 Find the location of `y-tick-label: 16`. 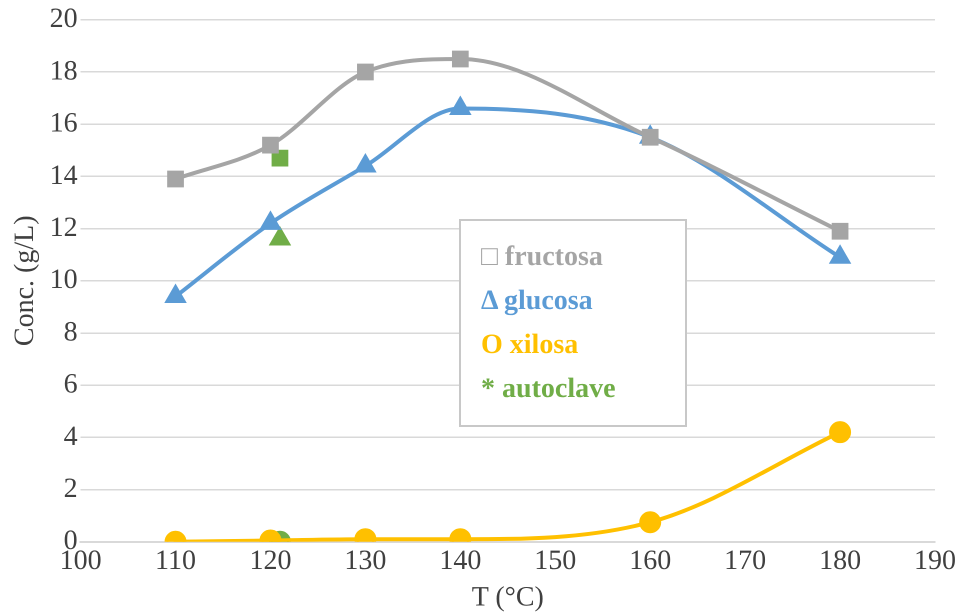

y-tick-label: 16 is located at coordinates (64, 123).